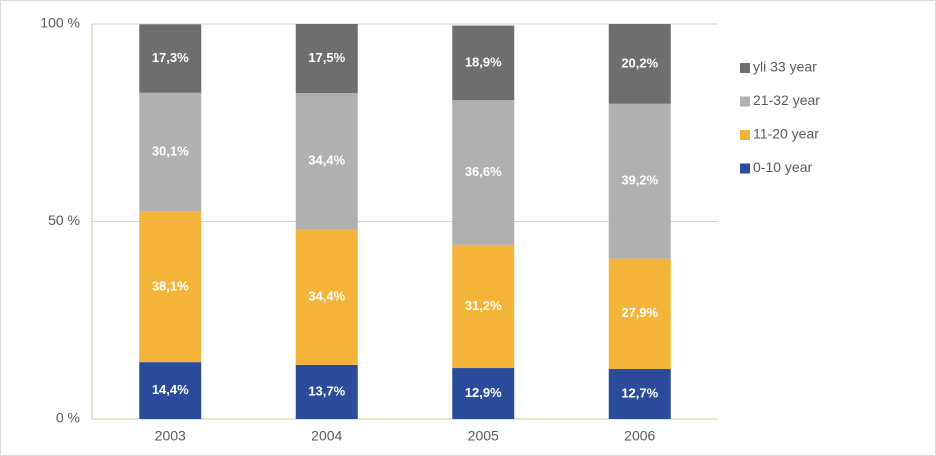 This screenshot has height=456, width=936. I want to click on legend-label: 11-20 year, so click(786, 134).